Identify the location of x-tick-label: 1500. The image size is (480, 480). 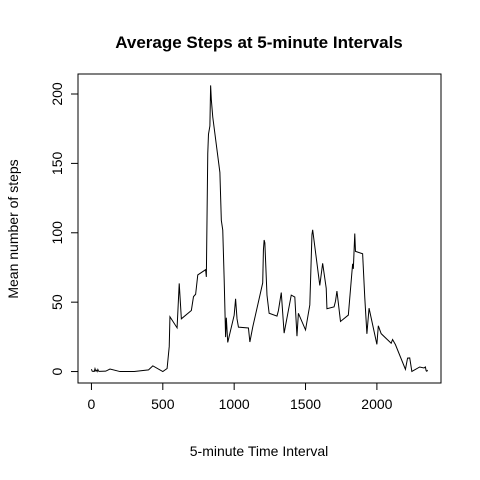
(305, 404).